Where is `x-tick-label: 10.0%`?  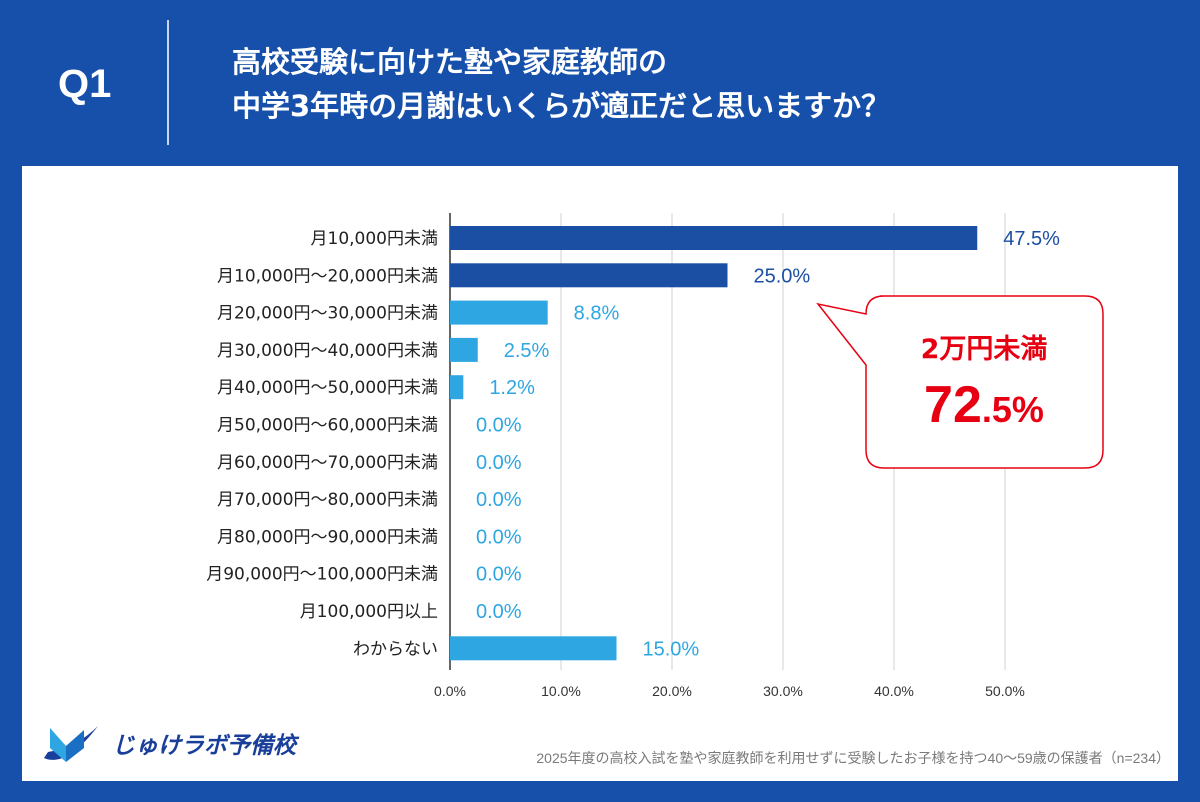
x-tick-label: 10.0% is located at coordinates (561, 691).